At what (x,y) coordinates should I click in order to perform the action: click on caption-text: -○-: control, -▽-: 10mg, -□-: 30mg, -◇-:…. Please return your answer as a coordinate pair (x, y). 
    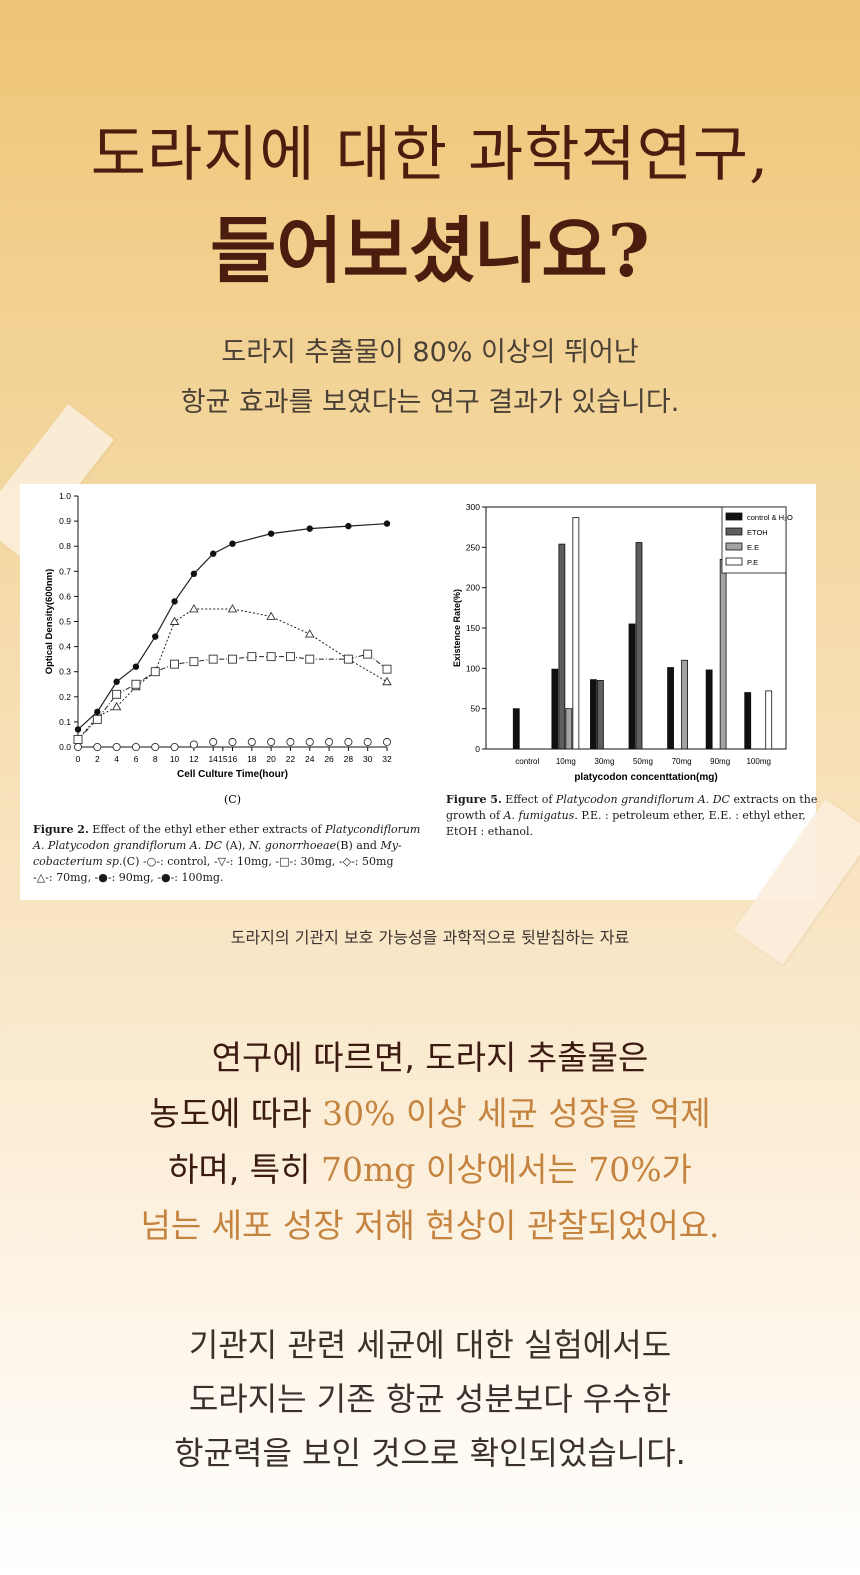
    Looking at the image, I should click on (268, 861).